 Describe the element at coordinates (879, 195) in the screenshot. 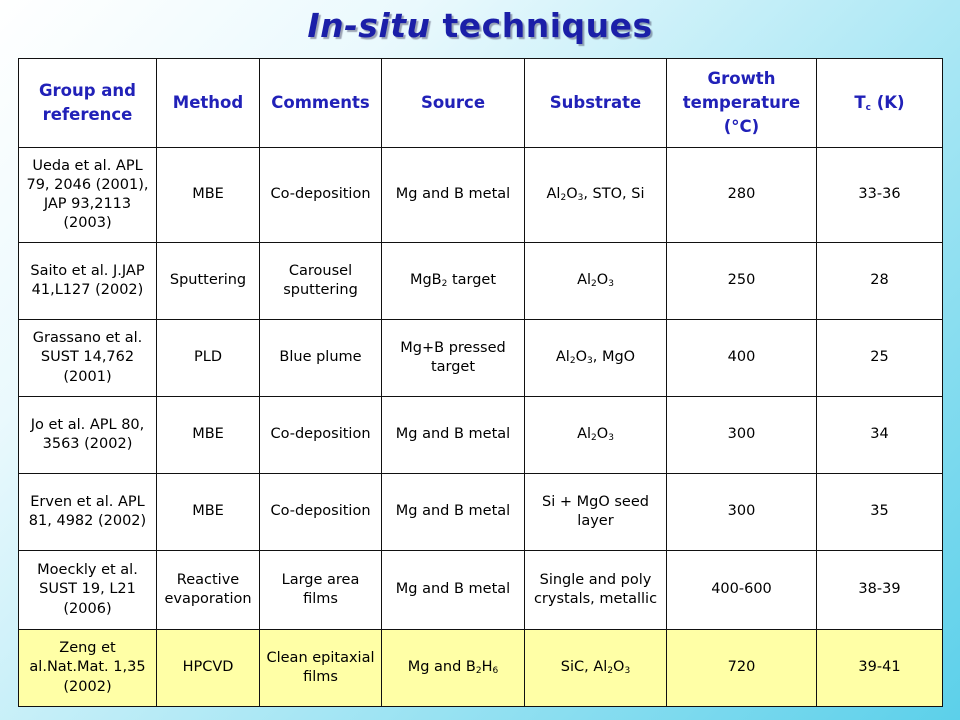

I see `tc-cell: 33-36` at that location.